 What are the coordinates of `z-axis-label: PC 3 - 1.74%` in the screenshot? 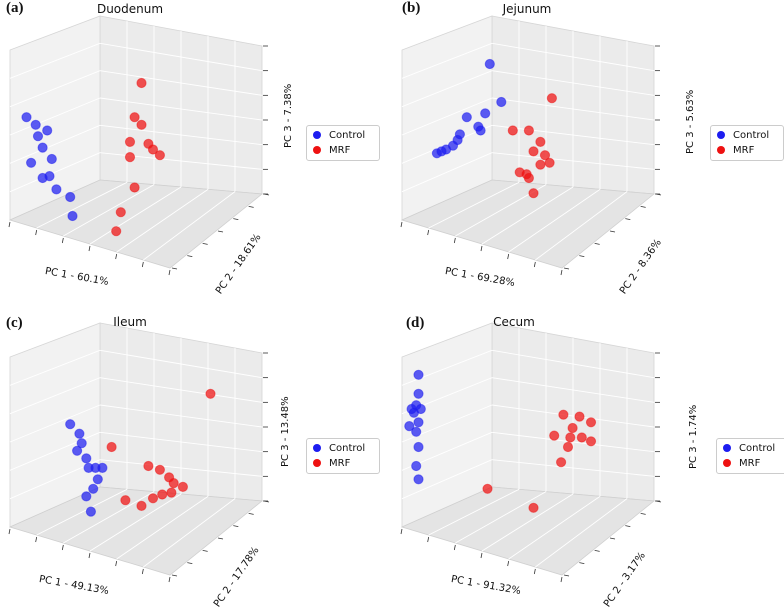 It's located at (693, 436).